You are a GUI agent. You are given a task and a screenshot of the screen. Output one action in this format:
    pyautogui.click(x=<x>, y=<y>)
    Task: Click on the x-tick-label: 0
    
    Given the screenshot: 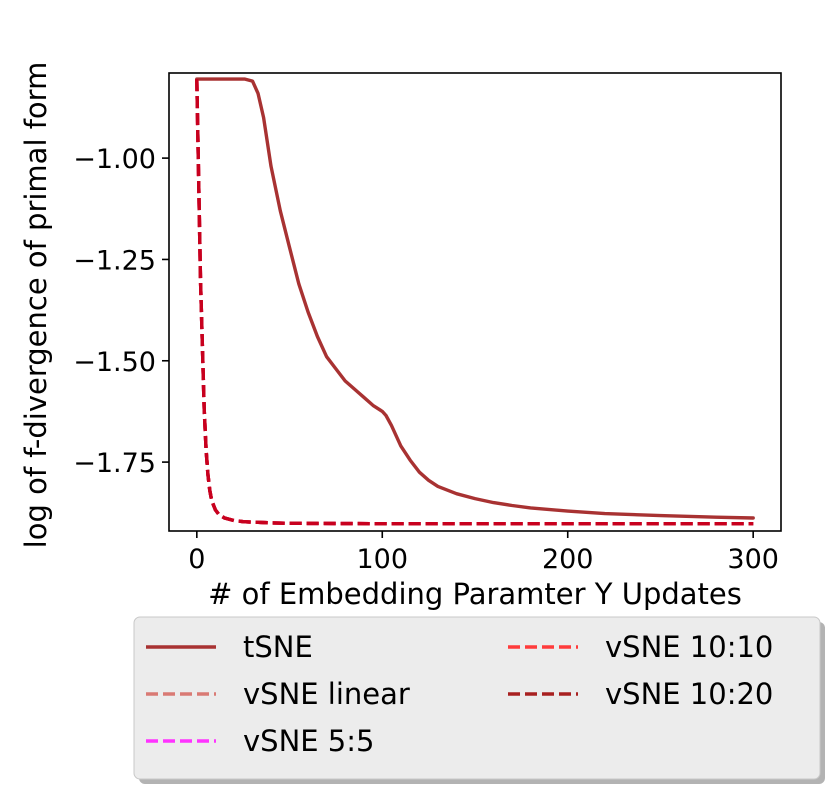 What is the action you would take?
    pyautogui.click(x=196, y=559)
    